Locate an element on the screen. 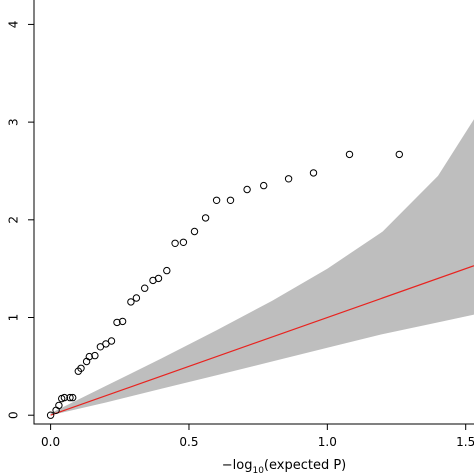 This screenshot has height=474, width=474. y-tick-label: 1 is located at coordinates (14, 318).